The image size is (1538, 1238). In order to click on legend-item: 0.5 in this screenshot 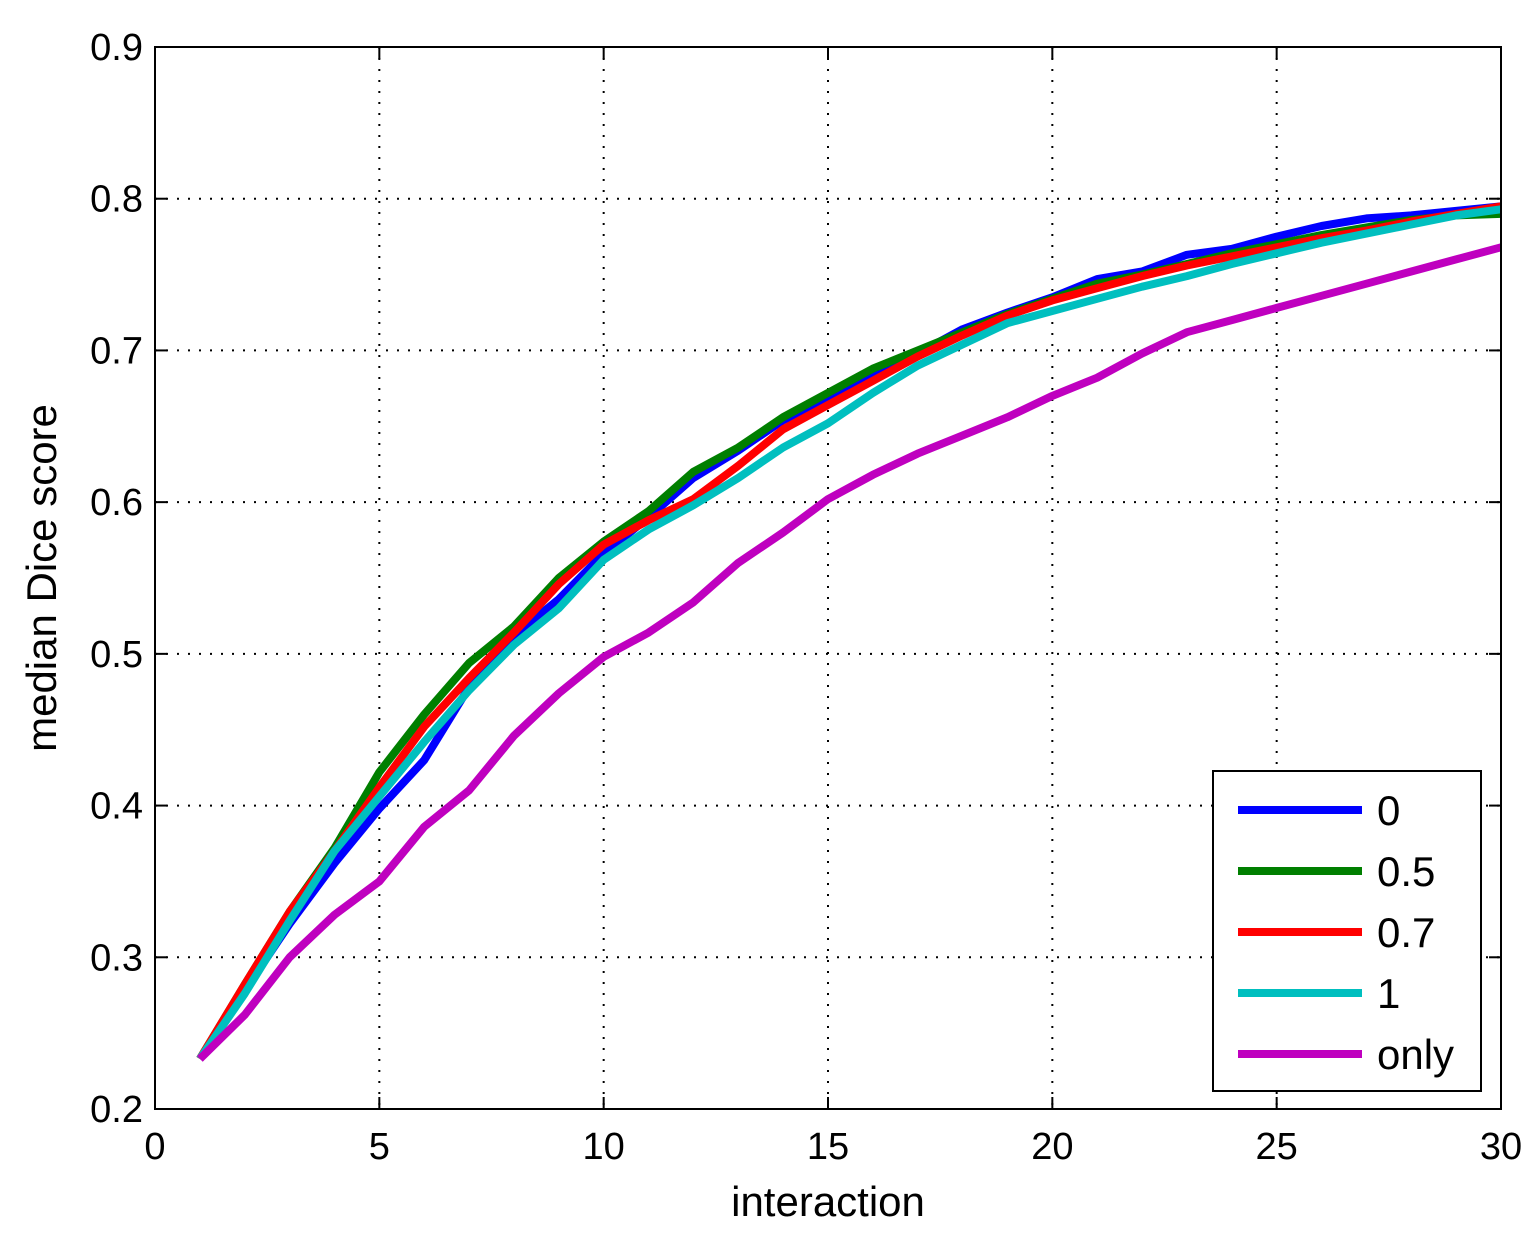, I will do `click(1336, 871)`.